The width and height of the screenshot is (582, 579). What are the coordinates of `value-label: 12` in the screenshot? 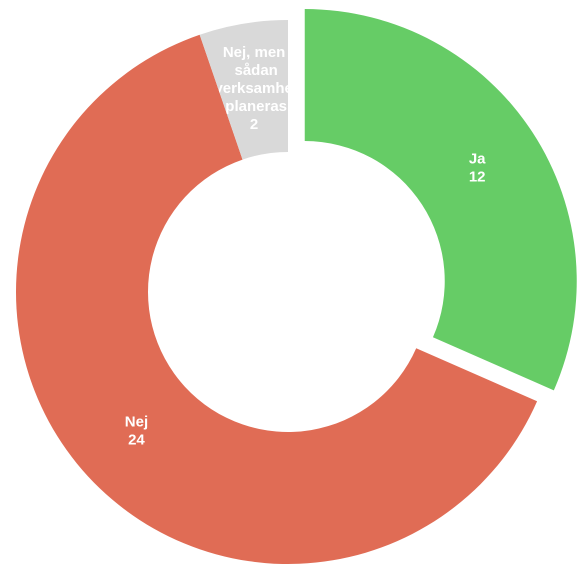 It's located at (477, 176).